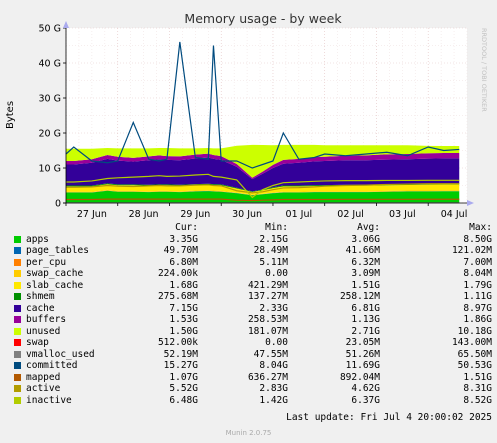 The image size is (497, 443). I want to click on legend-row-per_cpu: per_cpu 6.80M 5.11M 6.32M 7.00M, so click(252, 263).